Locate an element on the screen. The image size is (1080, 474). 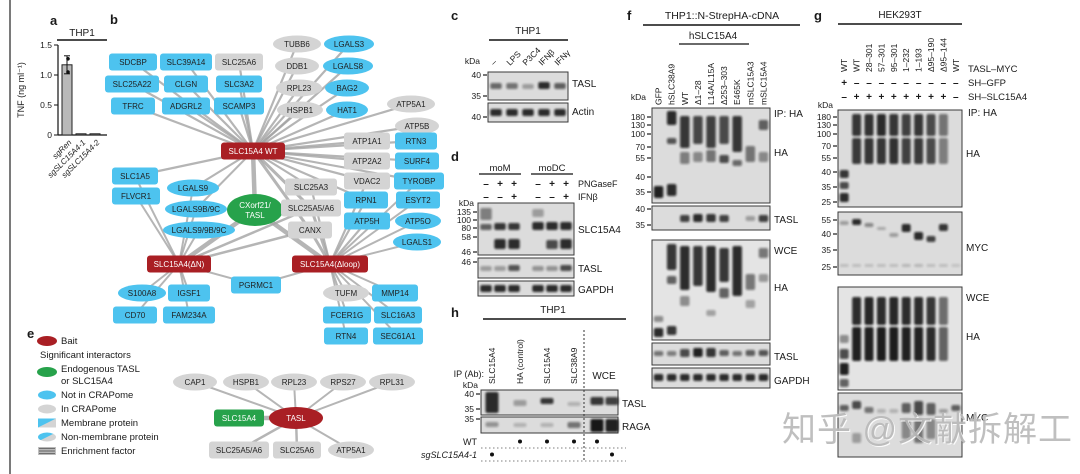
node-rpl23 is located at coordinates (299, 88).